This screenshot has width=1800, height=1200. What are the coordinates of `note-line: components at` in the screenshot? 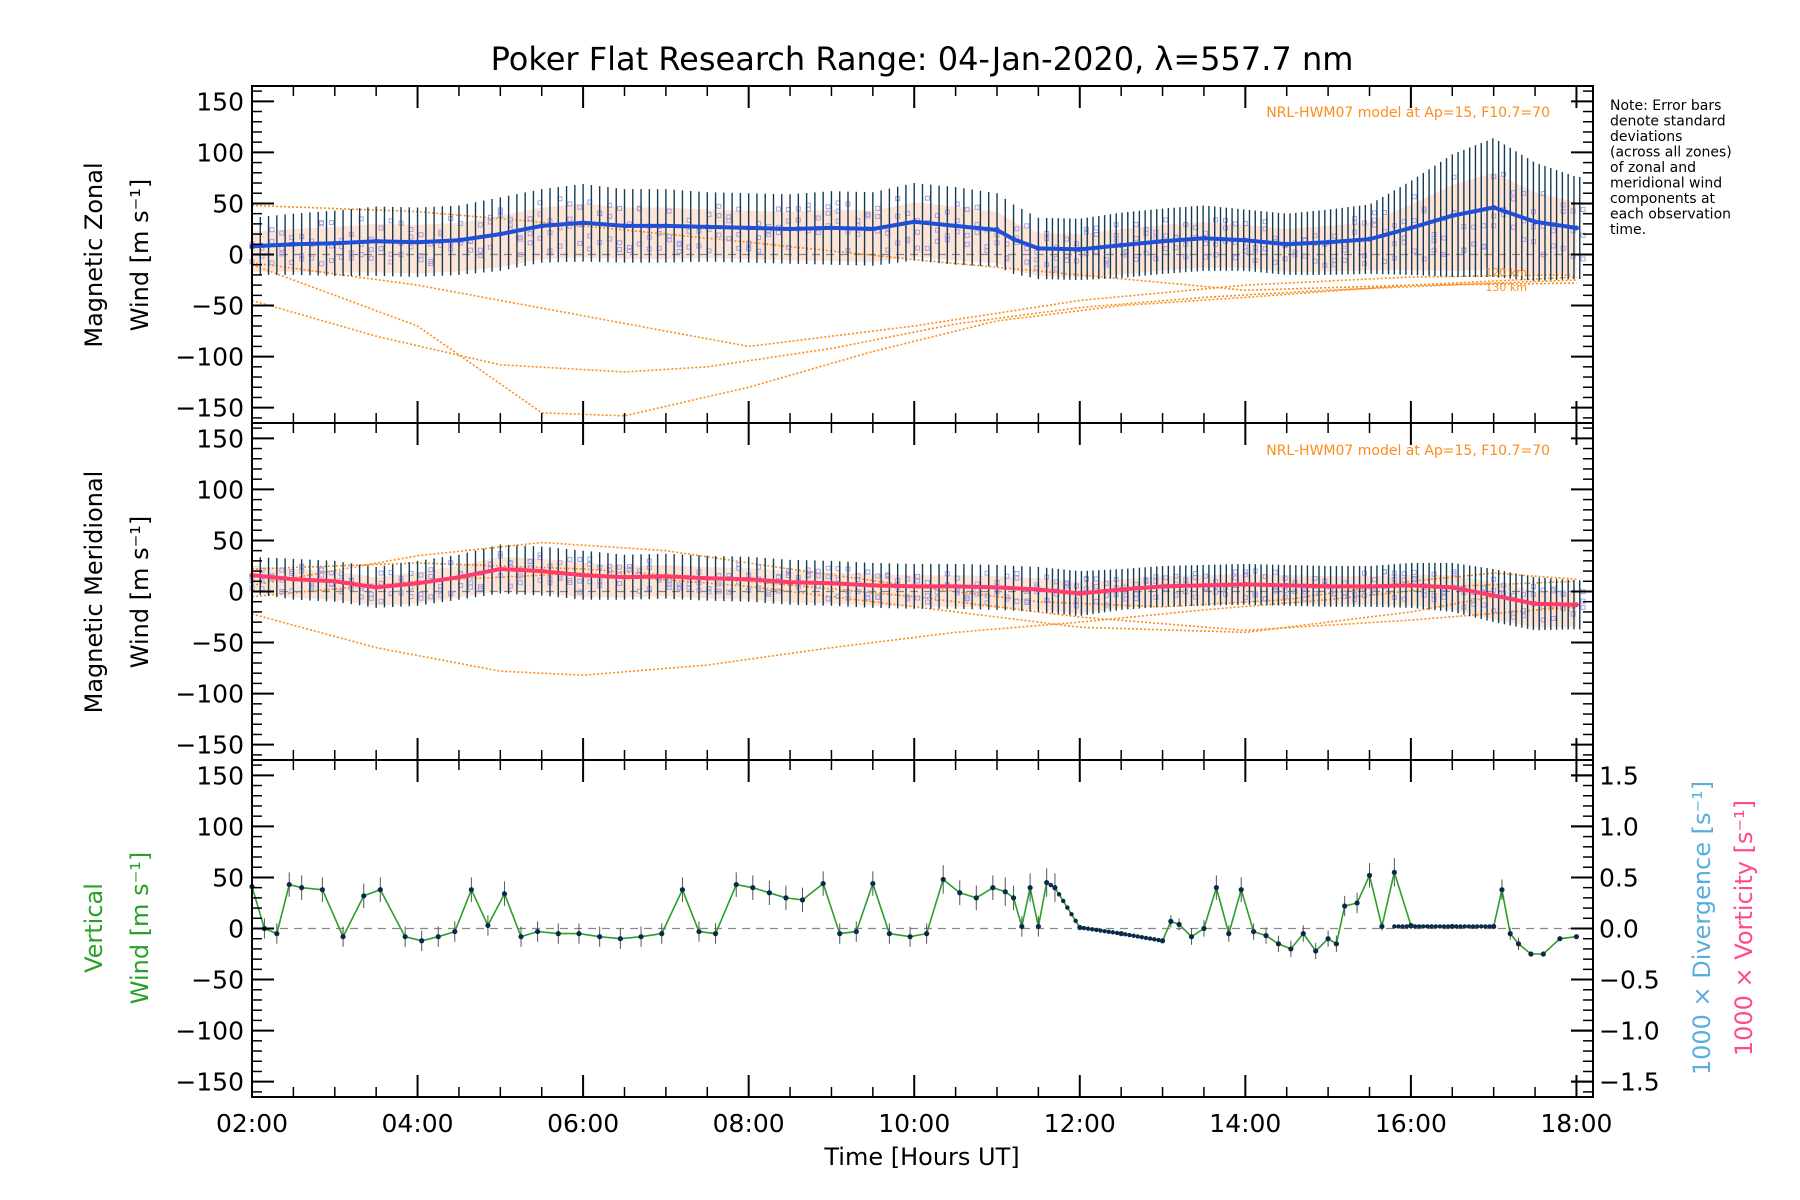 It's located at (1663, 199).